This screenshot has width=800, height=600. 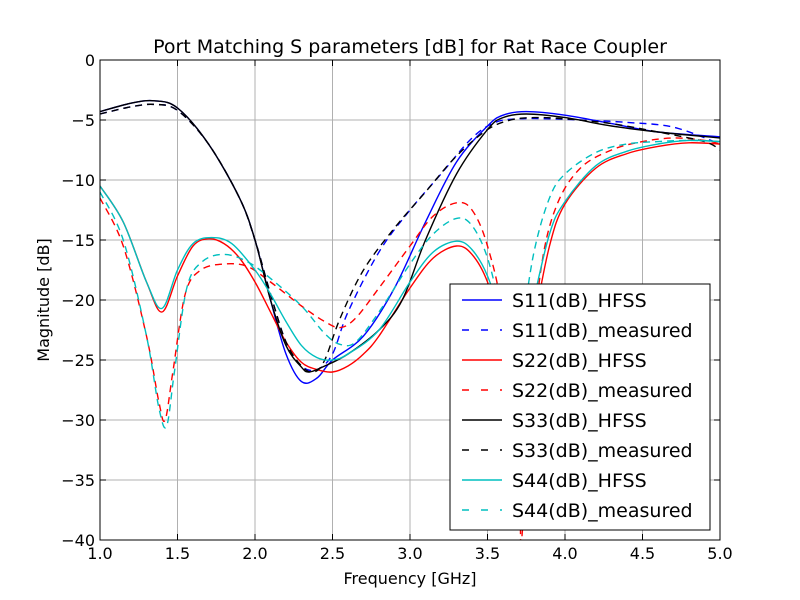 I want to click on x-tick-label: 3.0, so click(x=409, y=553).